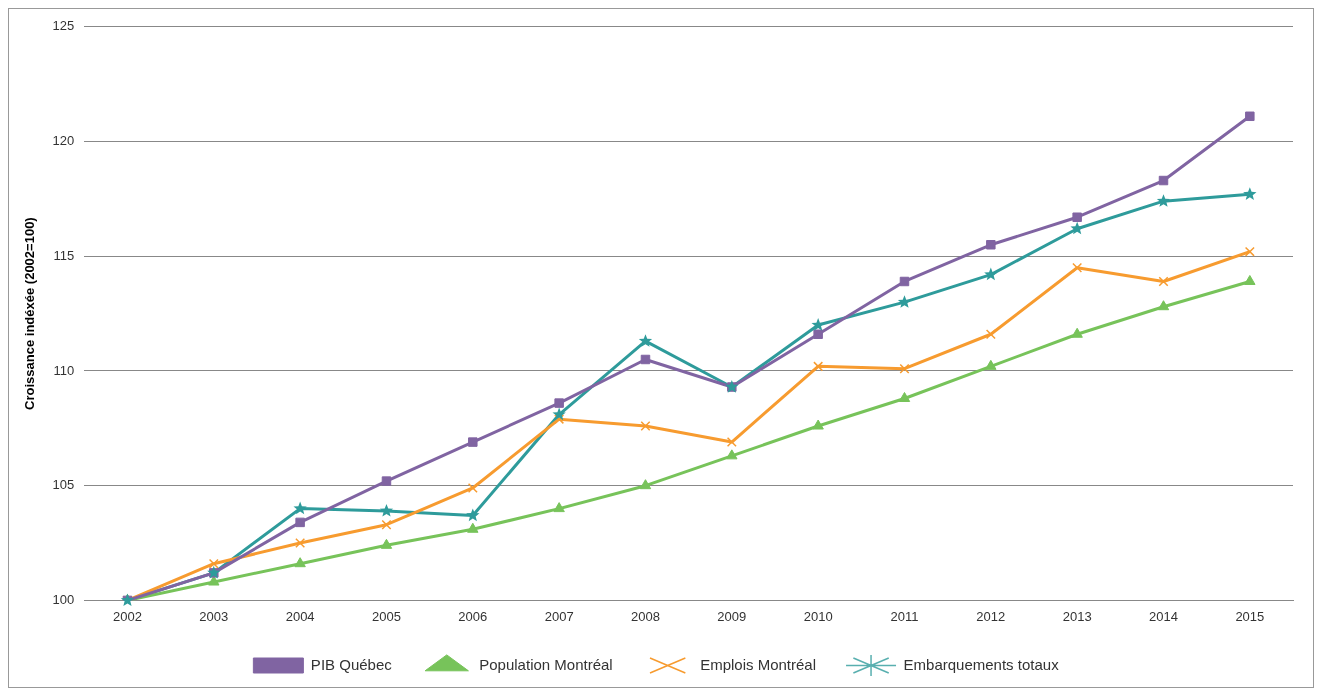  Describe the element at coordinates (64, 370) in the screenshot. I see `y-tick-label: 110` at that location.